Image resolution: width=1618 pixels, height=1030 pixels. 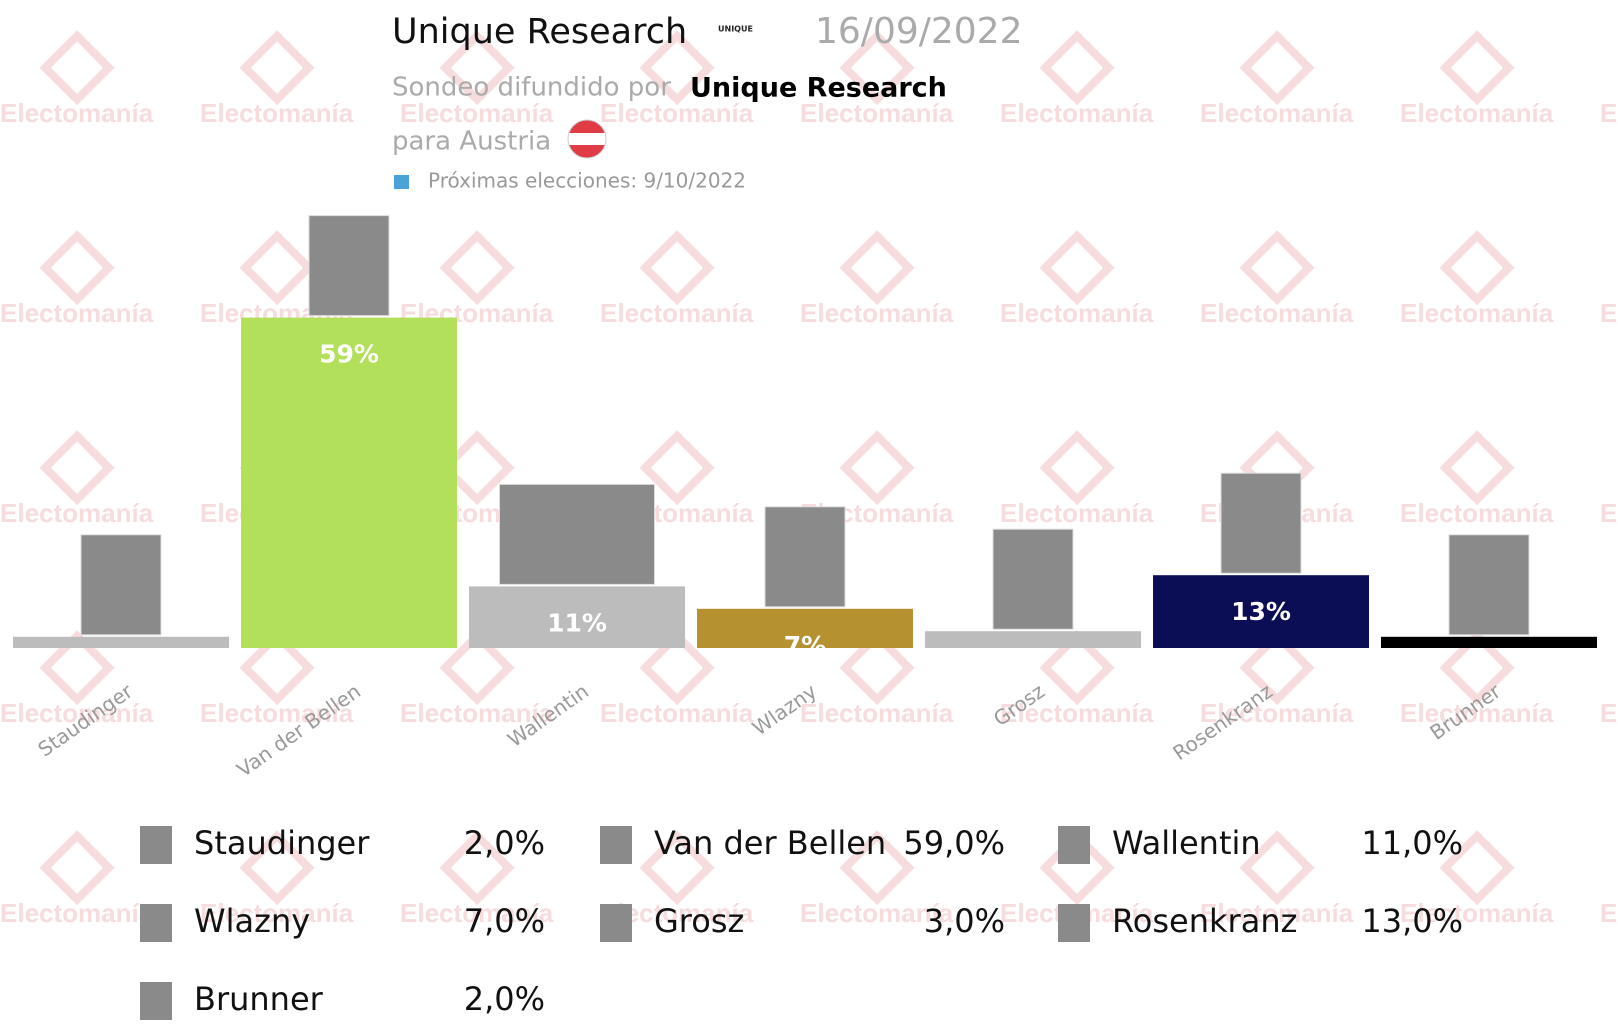 What do you see at coordinates (1412, 921) in the screenshot?
I see `legend-value: 13,0%` at bounding box center [1412, 921].